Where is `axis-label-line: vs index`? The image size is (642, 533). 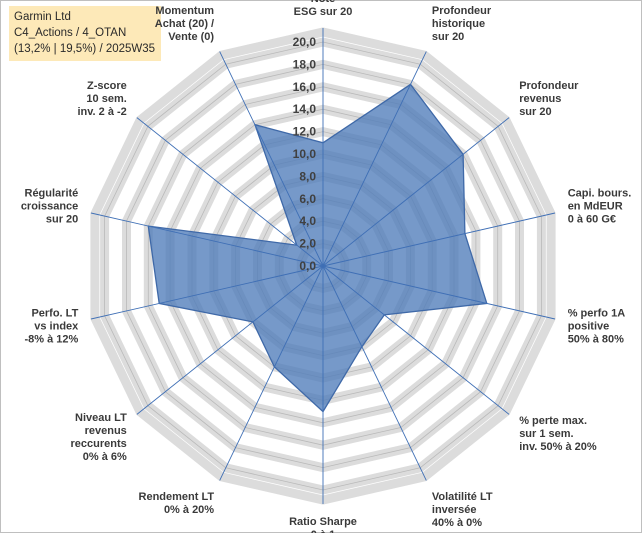 axis-label-line: vs index is located at coordinates (56, 326).